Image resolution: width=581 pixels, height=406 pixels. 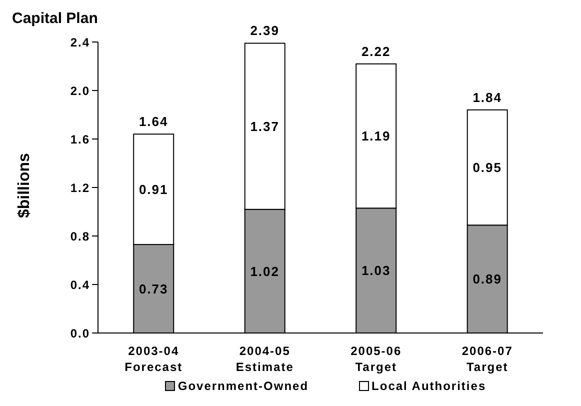 I want to click on data-label: 0.95, so click(x=487, y=168).